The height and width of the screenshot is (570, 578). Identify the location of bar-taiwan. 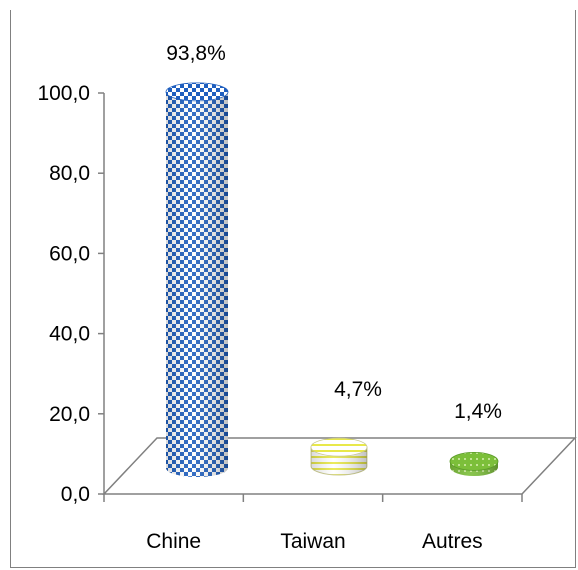
(339, 456).